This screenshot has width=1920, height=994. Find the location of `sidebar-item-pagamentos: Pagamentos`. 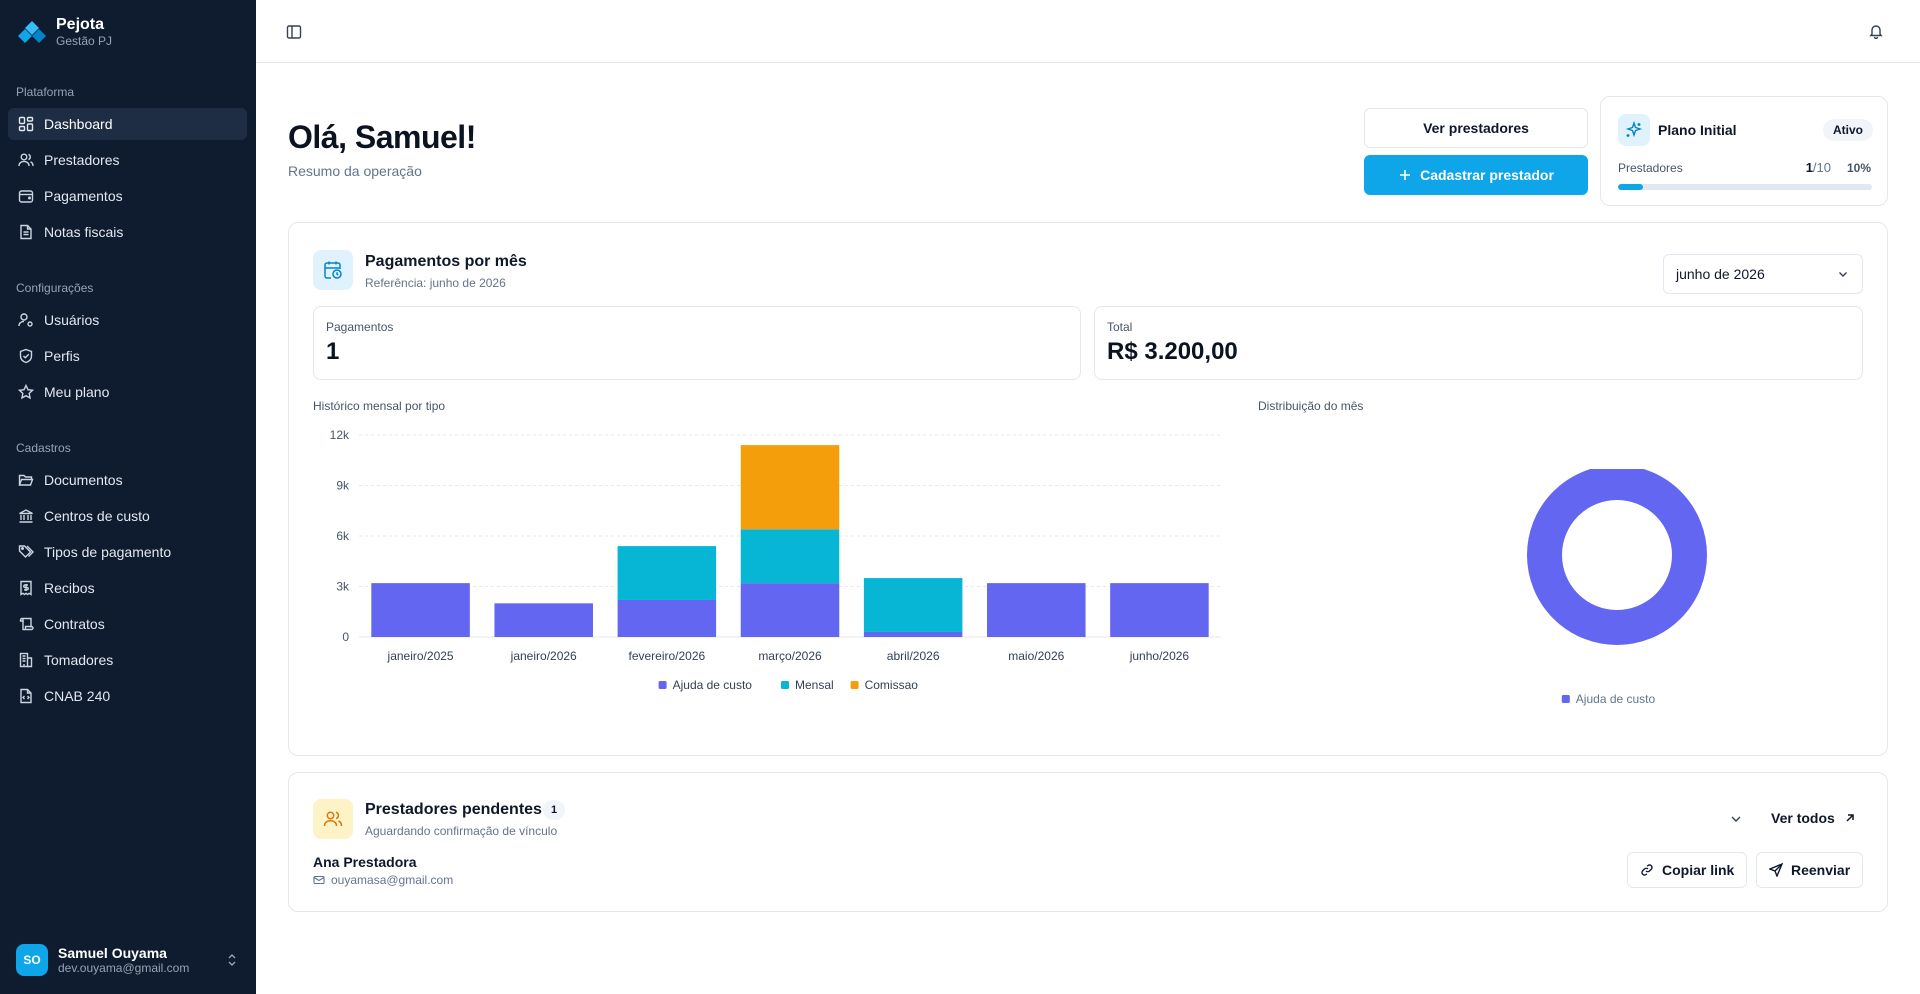

sidebar-item-pagamentos: Pagamentos is located at coordinates (127, 196).